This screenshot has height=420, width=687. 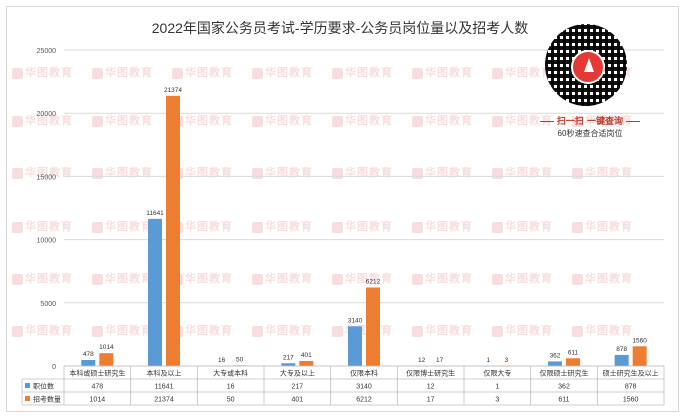 I want to click on legend-label: 职位数, so click(x=43, y=386).